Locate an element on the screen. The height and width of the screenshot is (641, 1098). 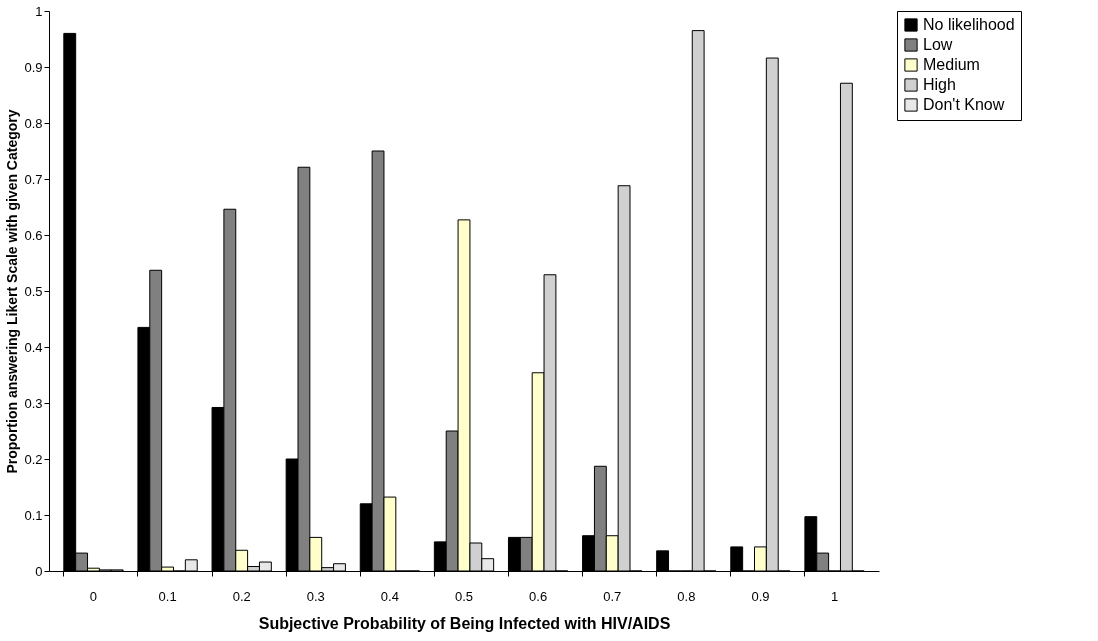
x-tick-label: 0.7 is located at coordinates (612, 596).